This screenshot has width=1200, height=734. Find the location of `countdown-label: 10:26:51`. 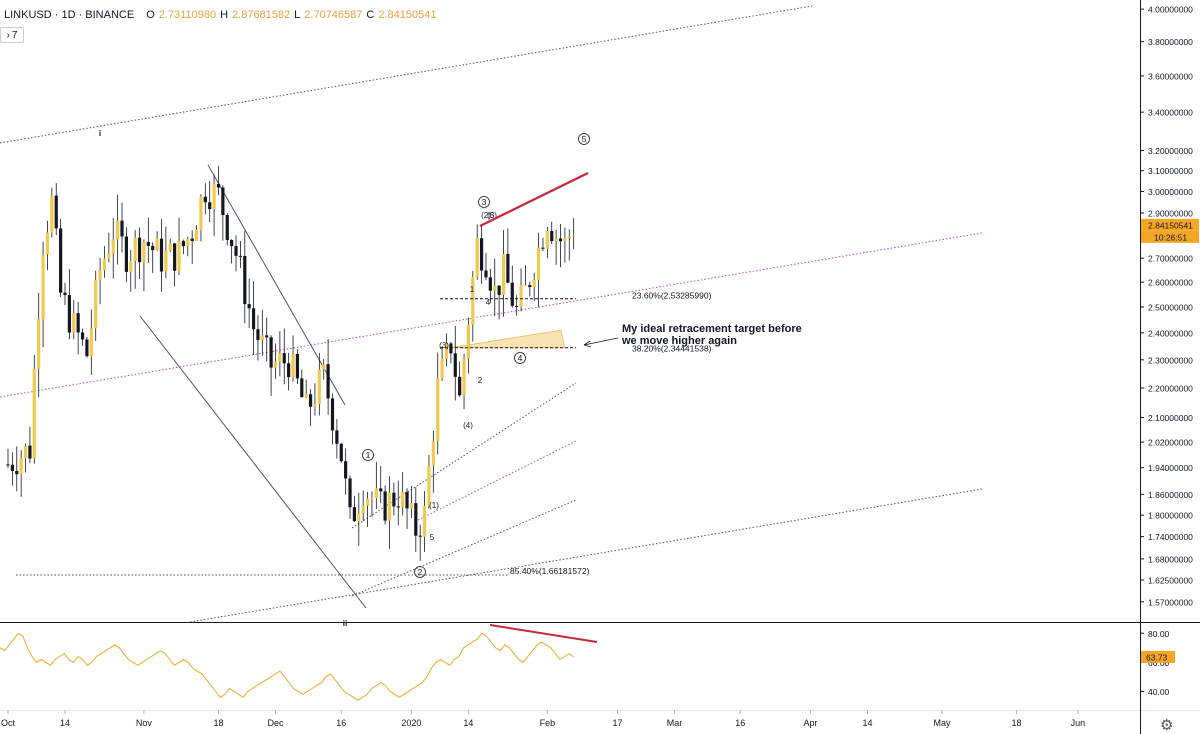

countdown-label: 10:26:51 is located at coordinates (1170, 237).